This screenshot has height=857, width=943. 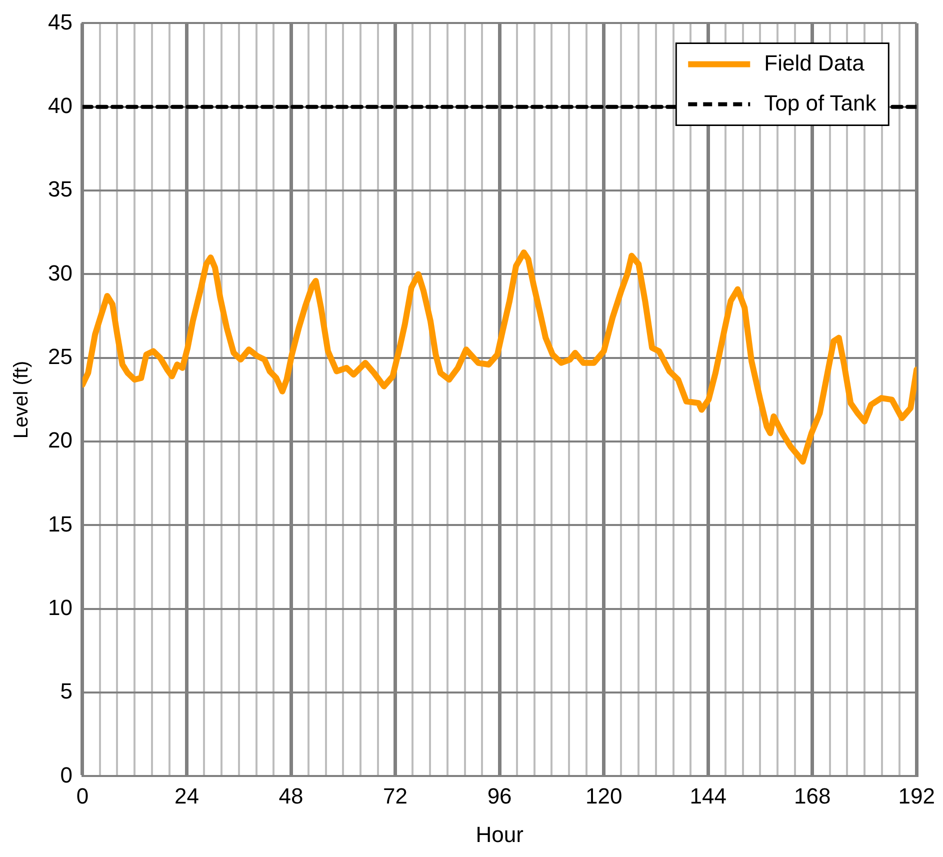 What do you see at coordinates (60, 440) in the screenshot?
I see `y-tick-label: 20` at bounding box center [60, 440].